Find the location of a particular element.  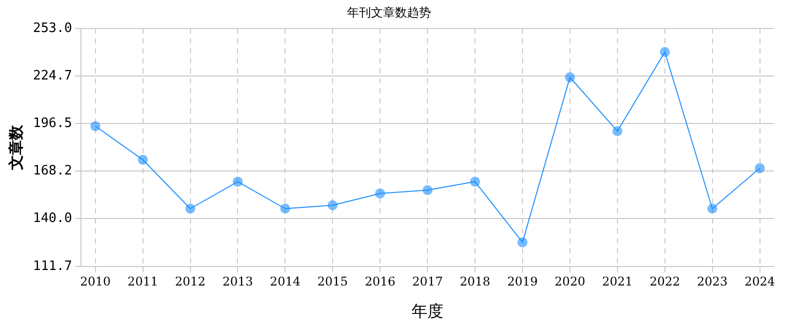

x-tick-label: 2018 is located at coordinates (475, 281).